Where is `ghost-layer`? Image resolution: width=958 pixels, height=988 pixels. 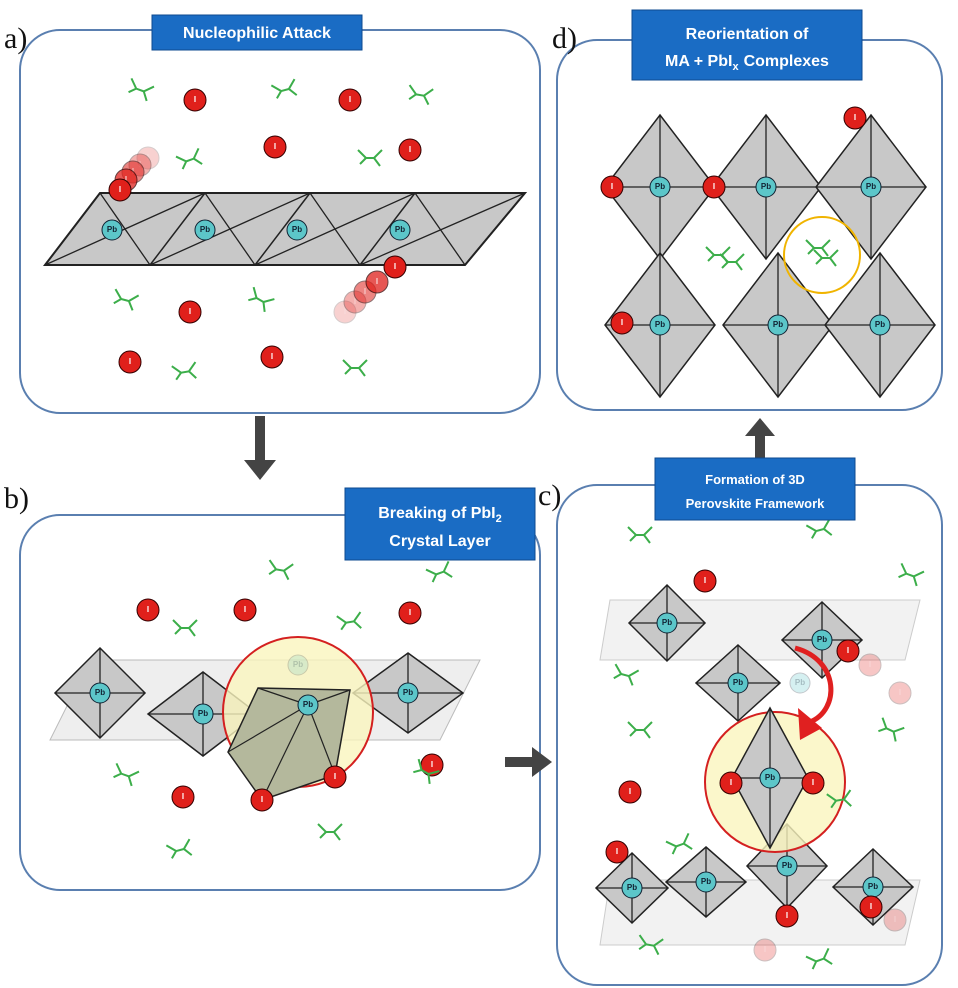
ghost-layer is located at coordinates (760, 912).